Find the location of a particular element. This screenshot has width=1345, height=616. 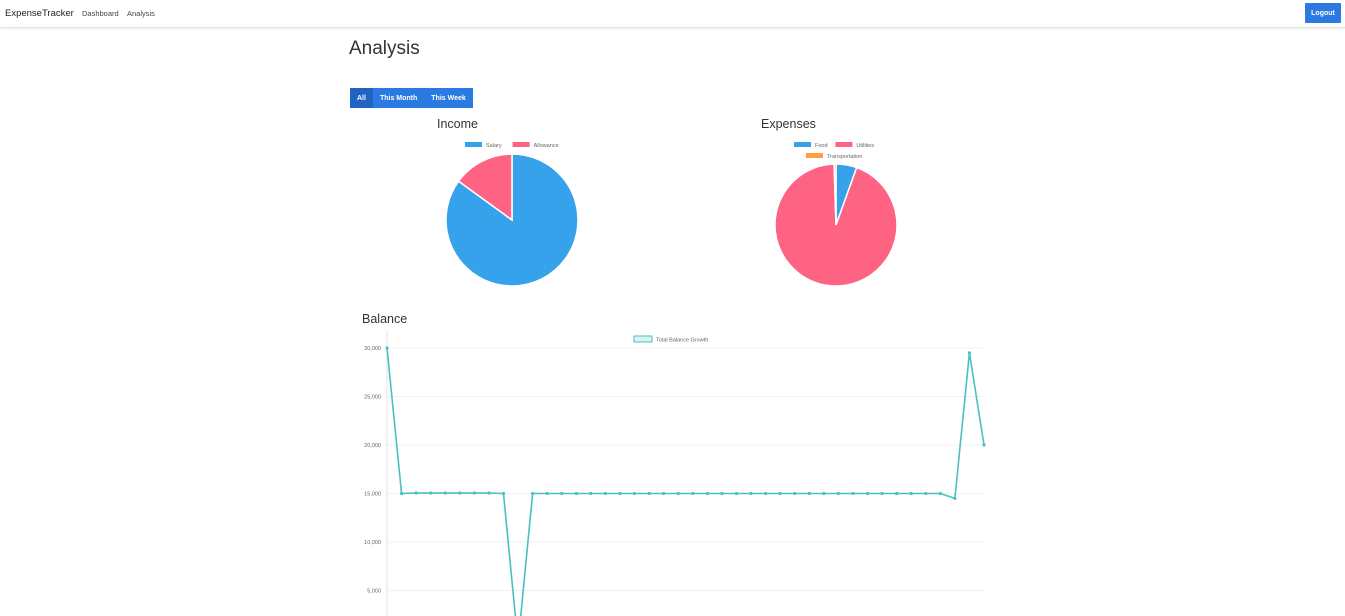

legend-swatch-allowance is located at coordinates (521, 144).